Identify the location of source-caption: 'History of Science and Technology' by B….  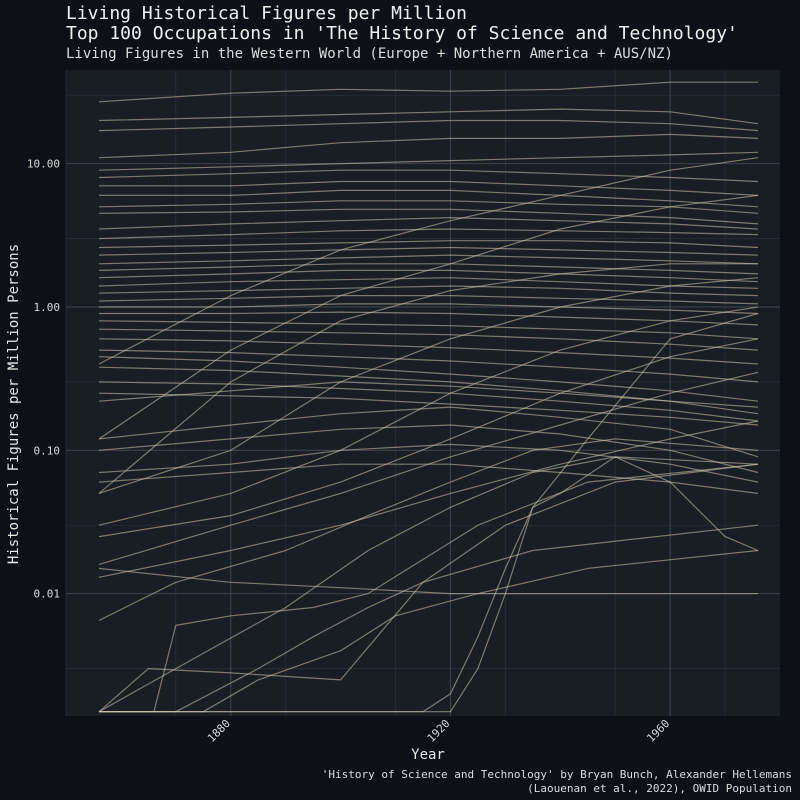
(557, 782).